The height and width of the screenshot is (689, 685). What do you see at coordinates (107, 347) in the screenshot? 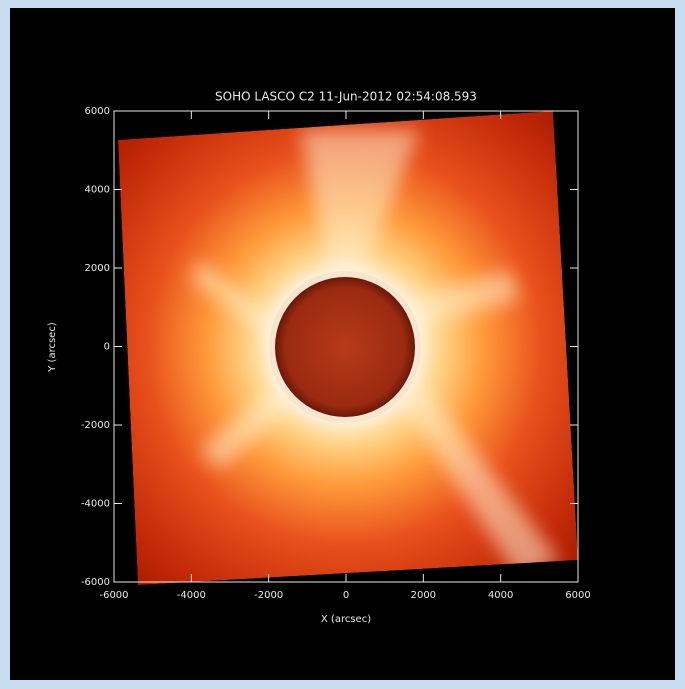
I see `y-tick-label: 0` at bounding box center [107, 347].